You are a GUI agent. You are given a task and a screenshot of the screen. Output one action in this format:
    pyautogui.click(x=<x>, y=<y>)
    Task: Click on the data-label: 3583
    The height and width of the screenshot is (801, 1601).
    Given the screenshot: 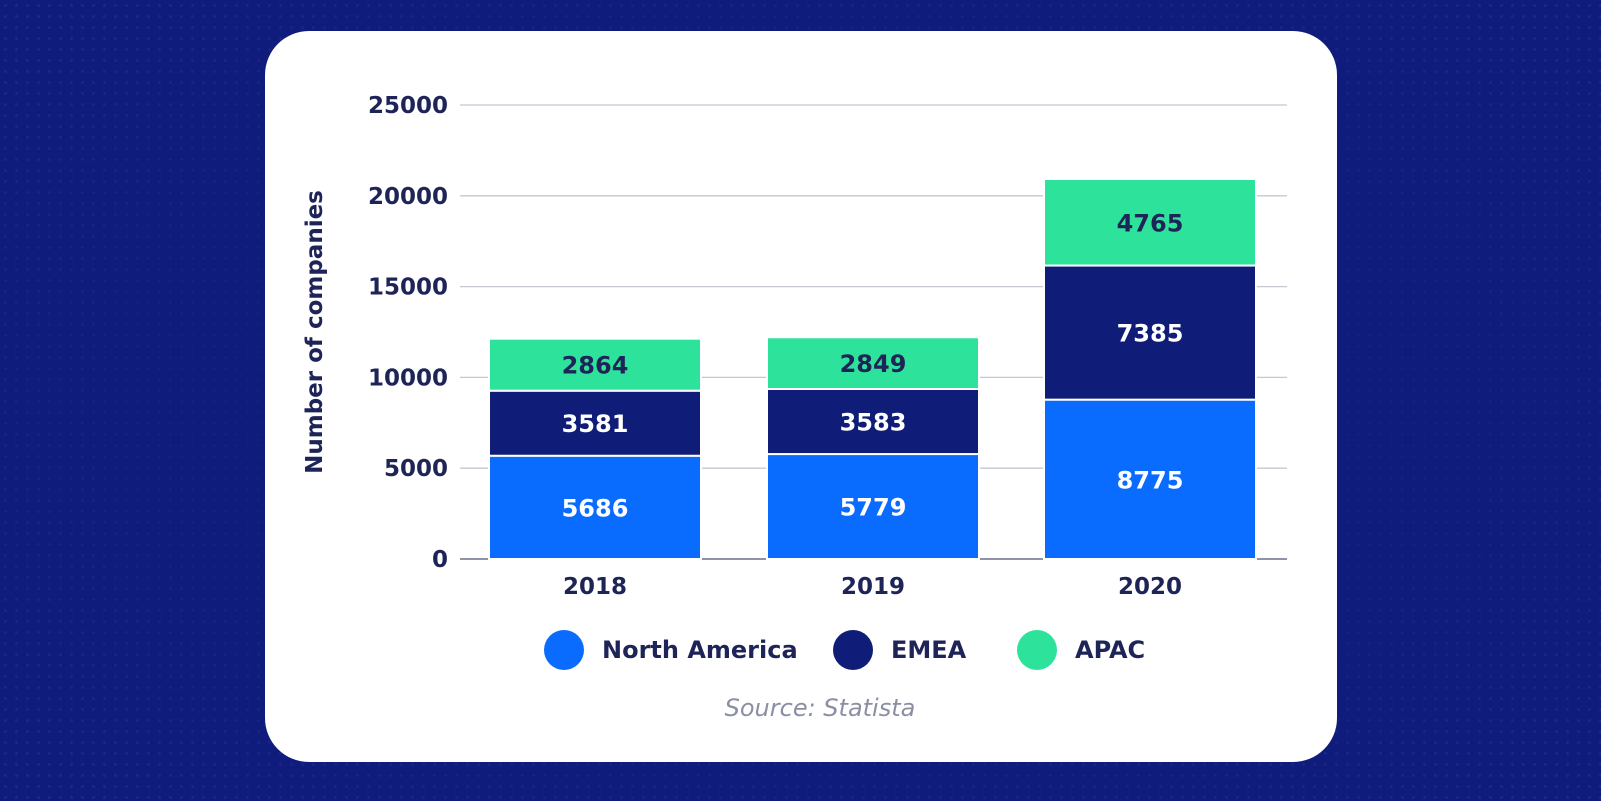 What is the action you would take?
    pyautogui.click(x=873, y=423)
    